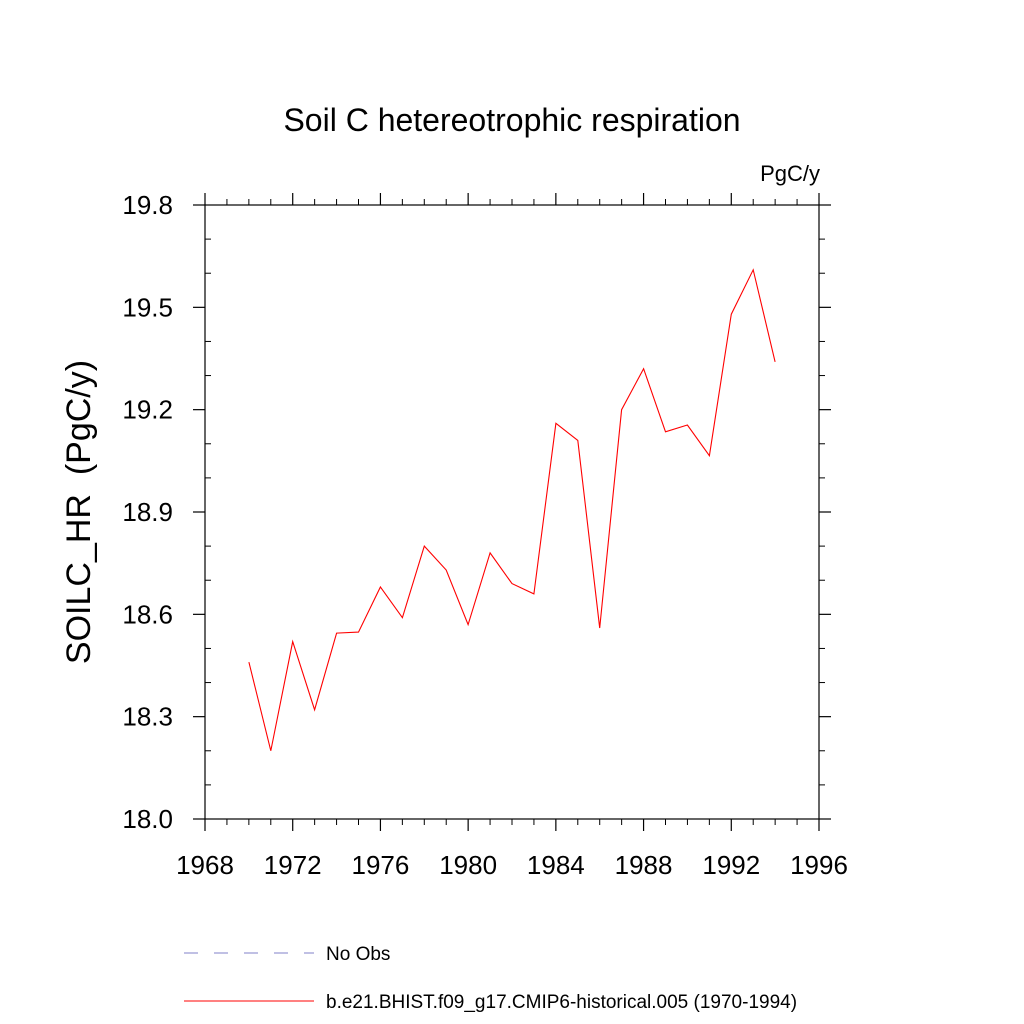  What do you see at coordinates (731, 865) in the screenshot?
I see `x-tick-label: 1992` at bounding box center [731, 865].